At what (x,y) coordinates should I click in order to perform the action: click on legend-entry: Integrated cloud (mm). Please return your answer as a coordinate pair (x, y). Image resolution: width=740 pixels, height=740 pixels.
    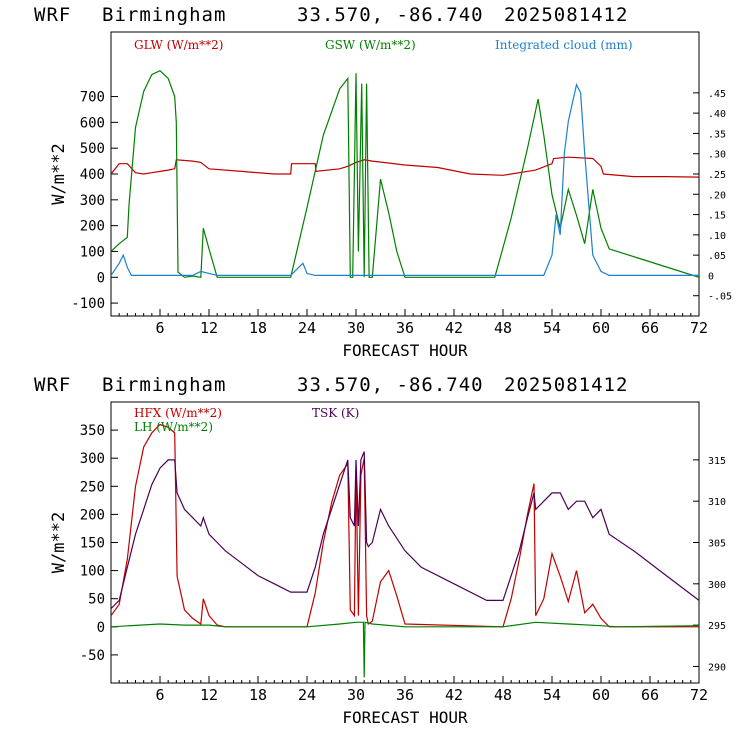
    Looking at the image, I should click on (564, 45).